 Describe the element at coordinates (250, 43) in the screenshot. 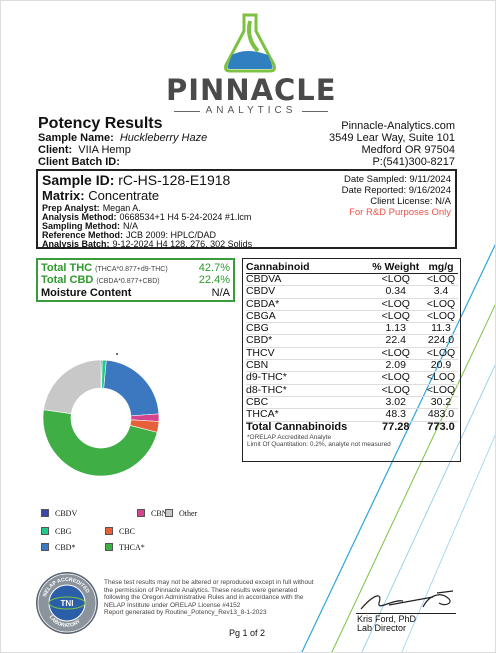

I see `flask-logo-icon` at that location.